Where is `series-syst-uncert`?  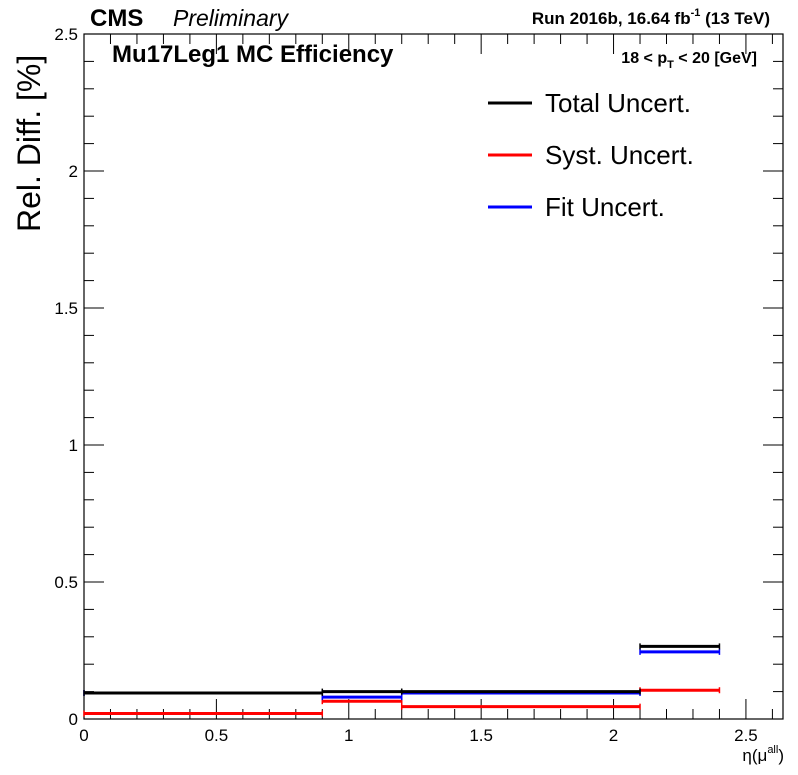
series-syst-uncert is located at coordinates (402, 702).